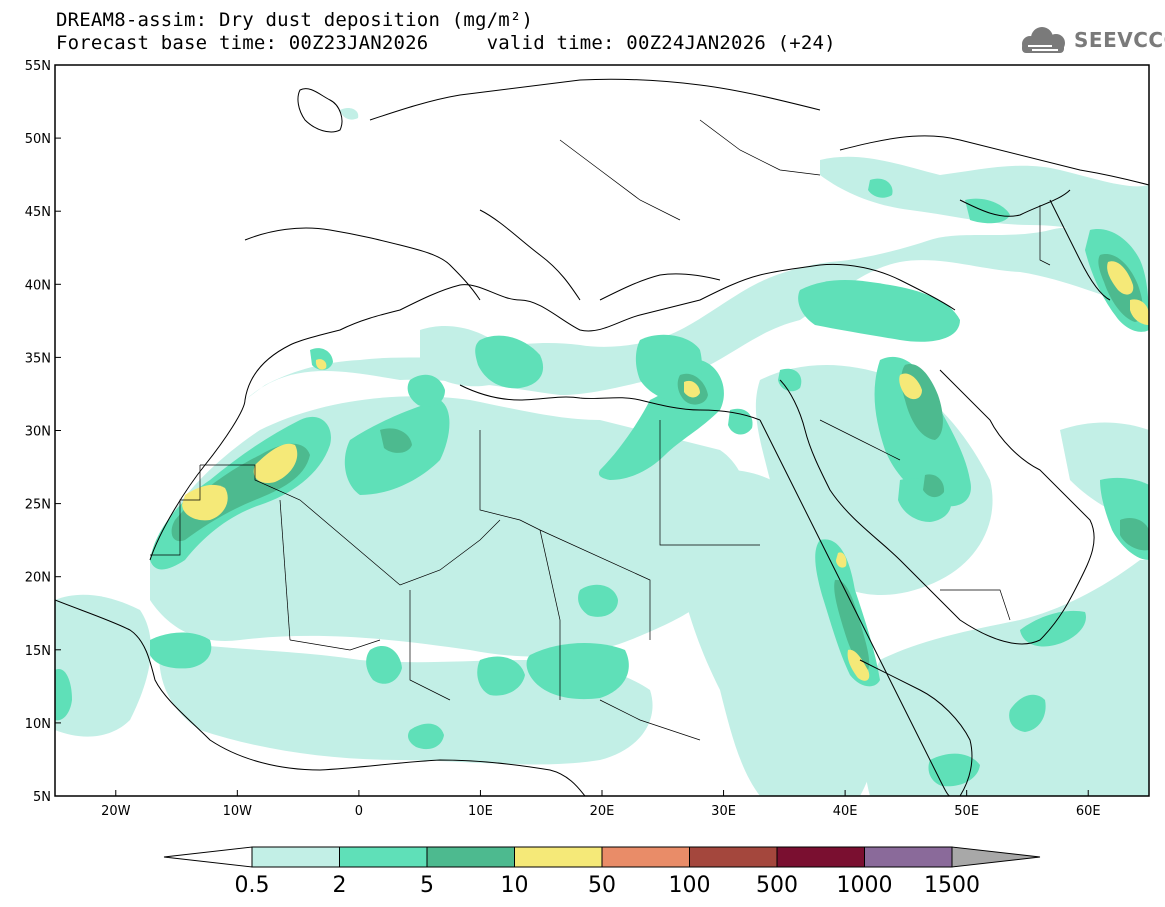 The image size is (1165, 907). I want to click on lon-tick-label: 60E, so click(1088, 811).